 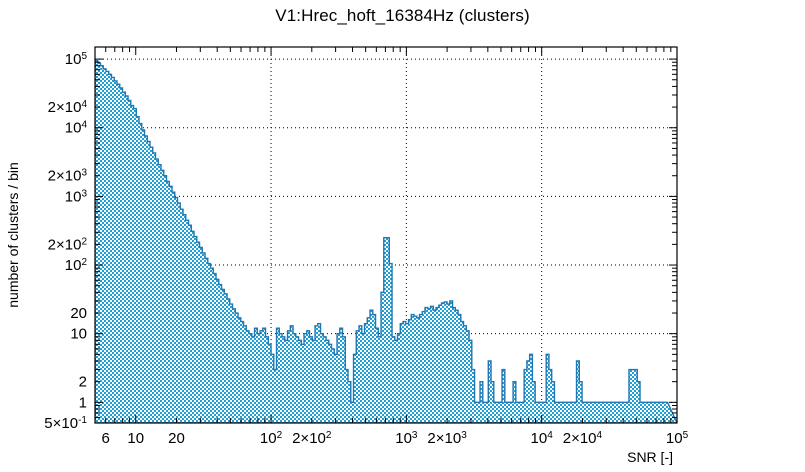 What do you see at coordinates (106, 438) in the screenshot?
I see `x-tick-label: 6` at bounding box center [106, 438].